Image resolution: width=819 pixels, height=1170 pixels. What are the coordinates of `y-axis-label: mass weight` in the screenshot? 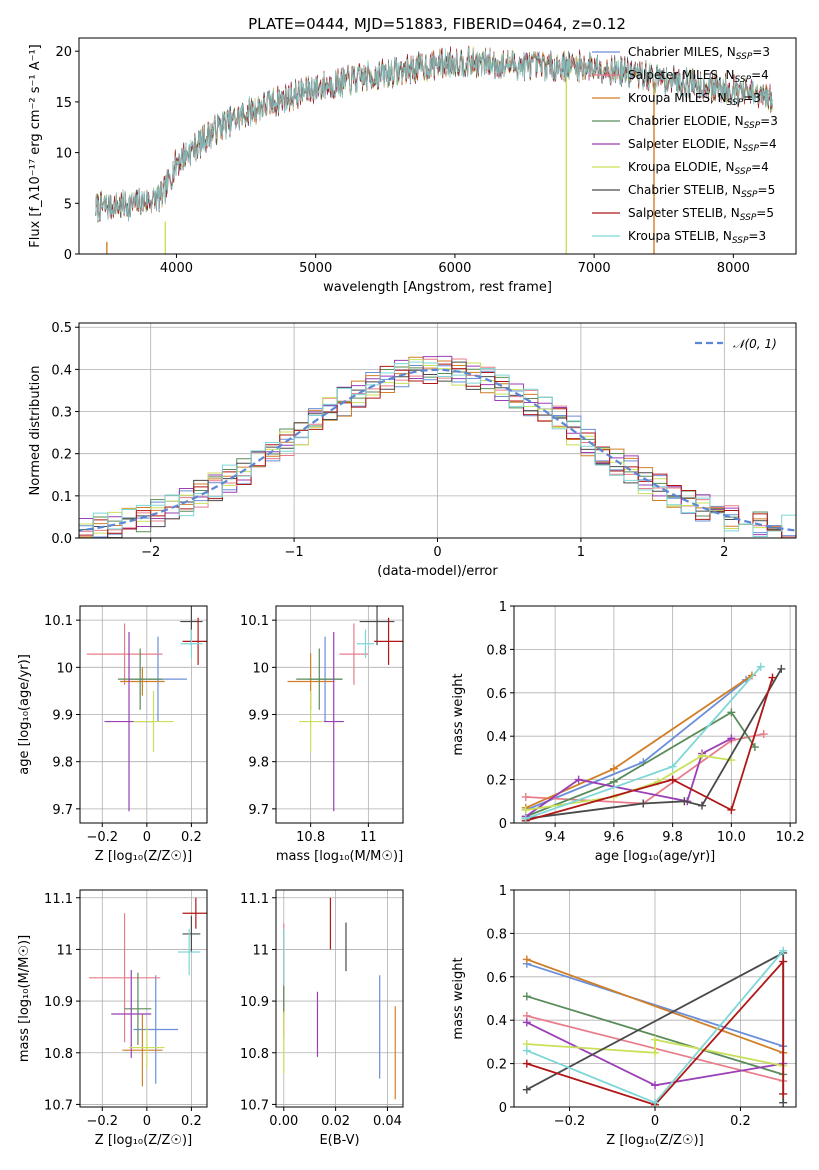 It's located at (458, 714).